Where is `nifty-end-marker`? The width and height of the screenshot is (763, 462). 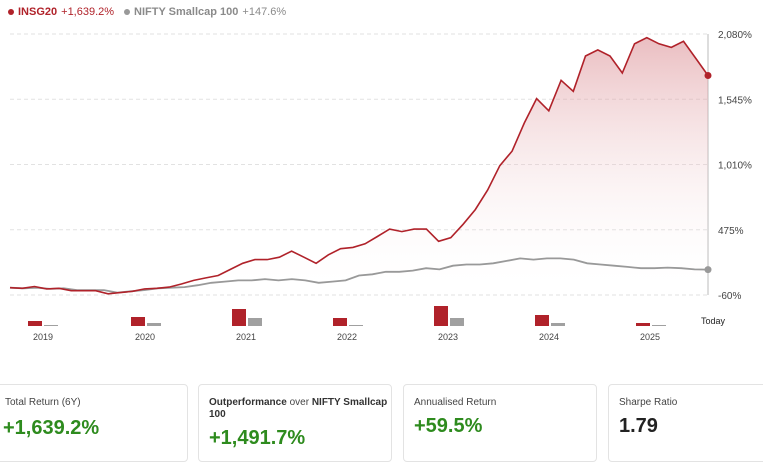 nifty-end-marker is located at coordinates (708, 270).